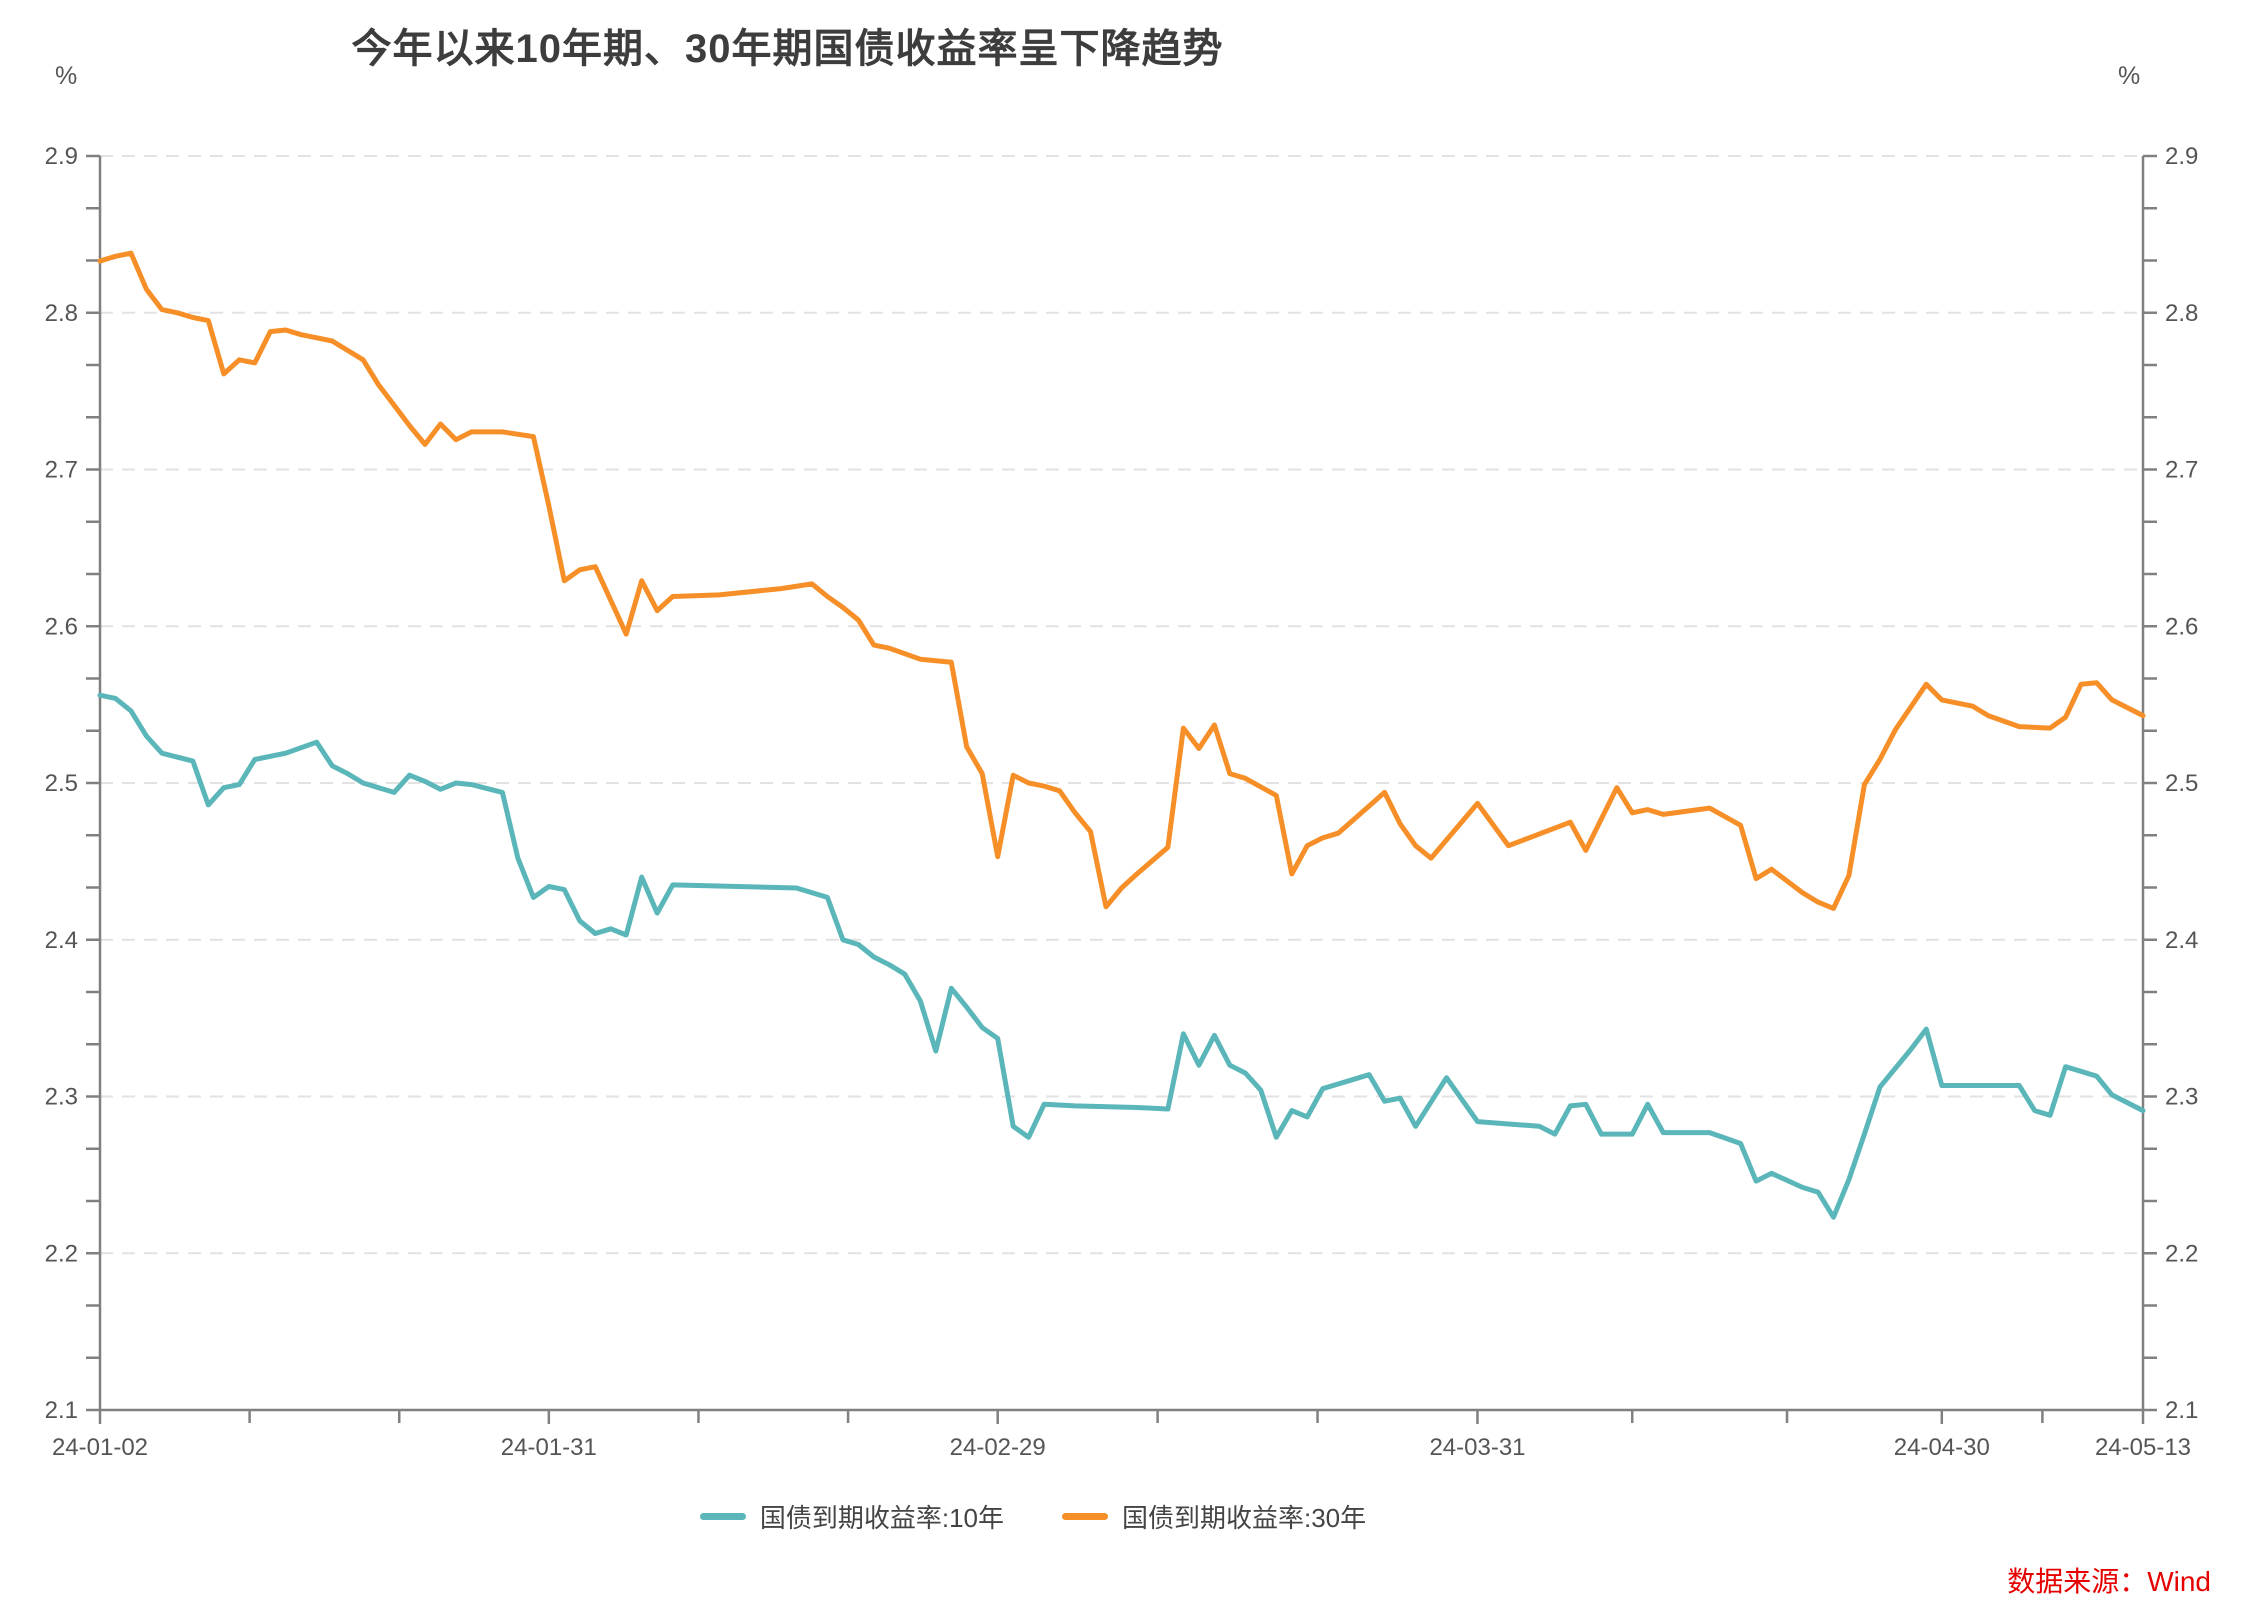  What do you see at coordinates (66, 76) in the screenshot?
I see `y-axis-unit-left: %` at bounding box center [66, 76].